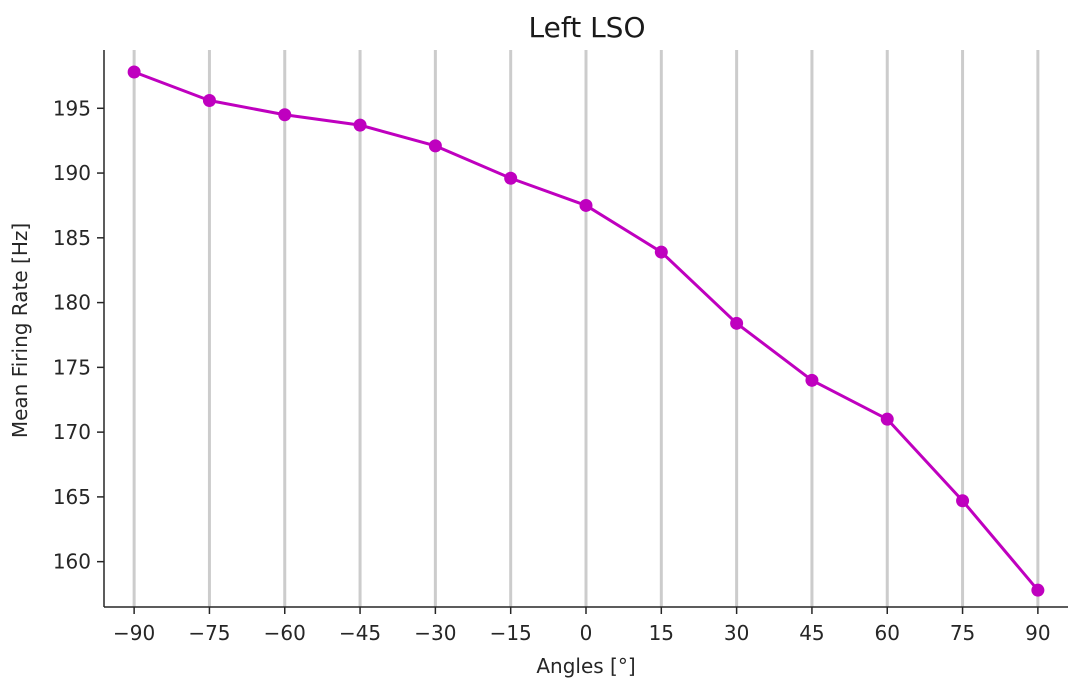 This screenshot has width=1085, height=690. Describe the element at coordinates (72, 173) in the screenshot. I see `y-tick-label: 190` at that location.